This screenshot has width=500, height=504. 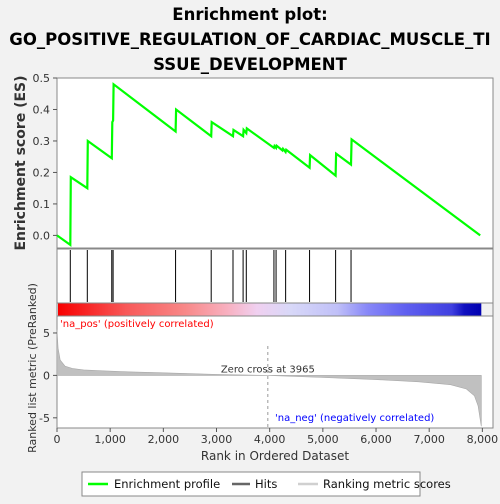 What do you see at coordinates (275, 456) in the screenshot?
I see `x-axis-label: Rank in Ordered Dataset` at bounding box center [275, 456].